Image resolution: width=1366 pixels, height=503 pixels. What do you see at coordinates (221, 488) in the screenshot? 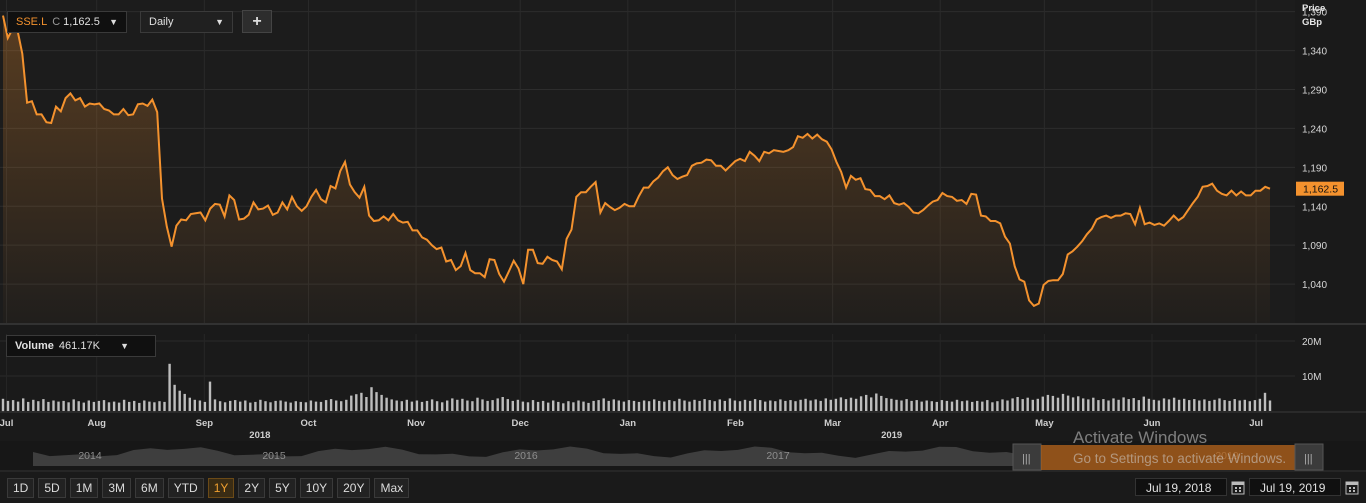
I see `range-button-1y: 1Y` at bounding box center [221, 488].